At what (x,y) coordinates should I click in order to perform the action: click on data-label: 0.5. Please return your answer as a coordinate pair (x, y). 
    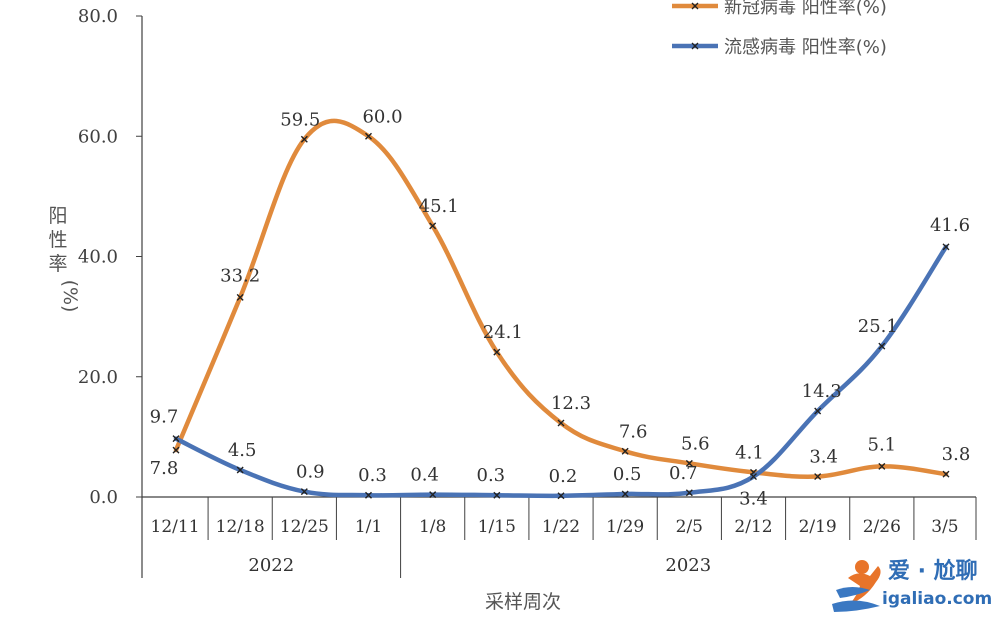
    Looking at the image, I should click on (627, 474).